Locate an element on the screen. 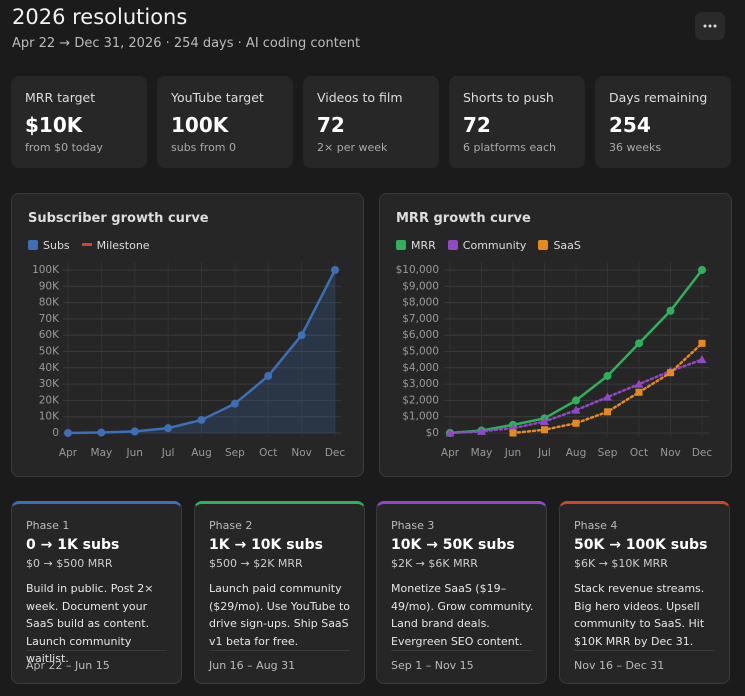  phase-dates: Sep 1 – Nov 15 is located at coordinates (461, 661).